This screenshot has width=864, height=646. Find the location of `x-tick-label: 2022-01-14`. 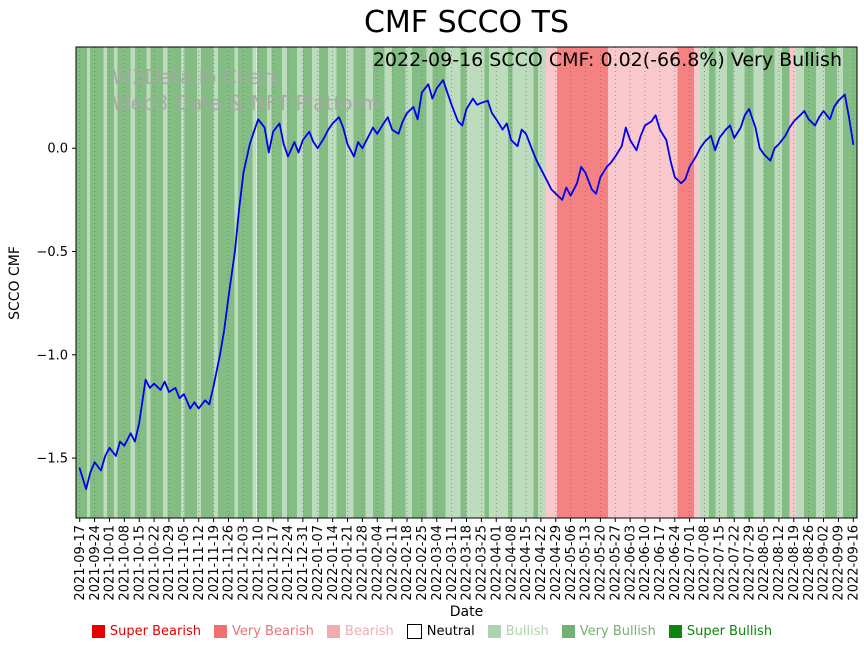

x-tick-label: 2022-01-14 is located at coordinates (333, 563).